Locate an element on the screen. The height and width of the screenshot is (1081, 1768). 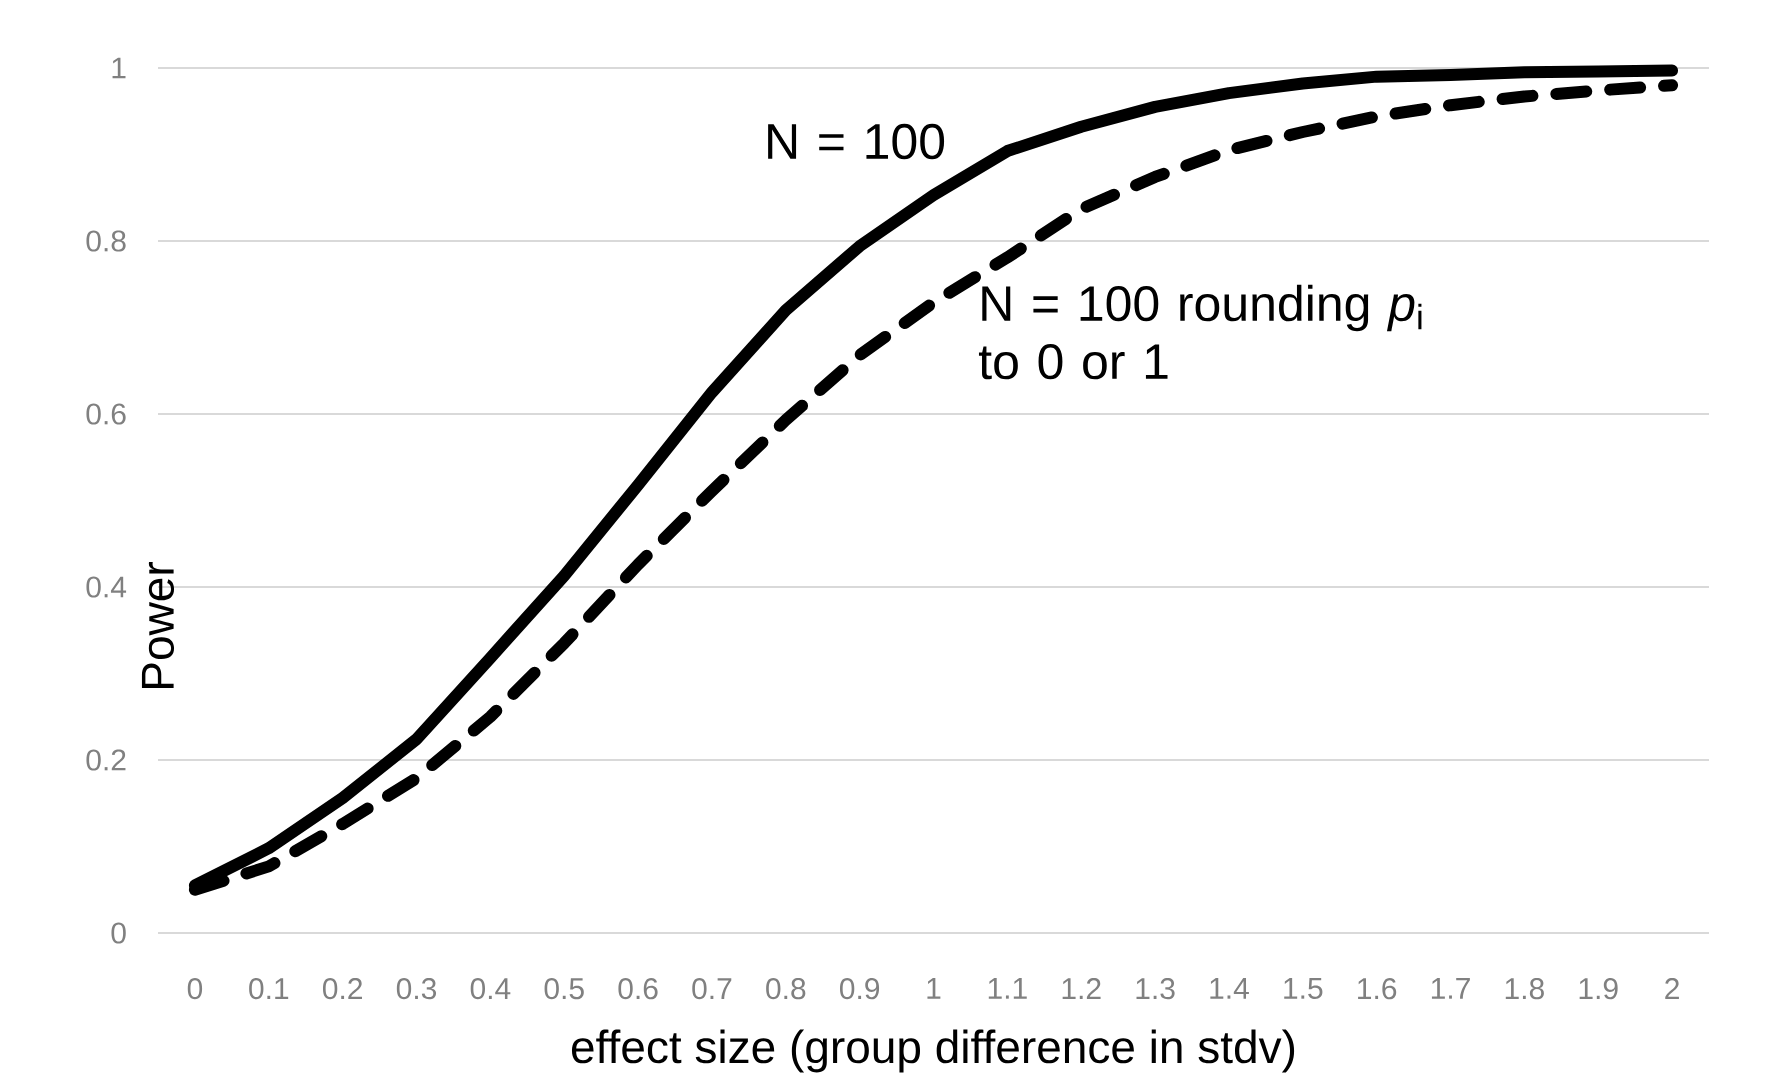
x-tick-label: 1.2 is located at coordinates (1081, 988).